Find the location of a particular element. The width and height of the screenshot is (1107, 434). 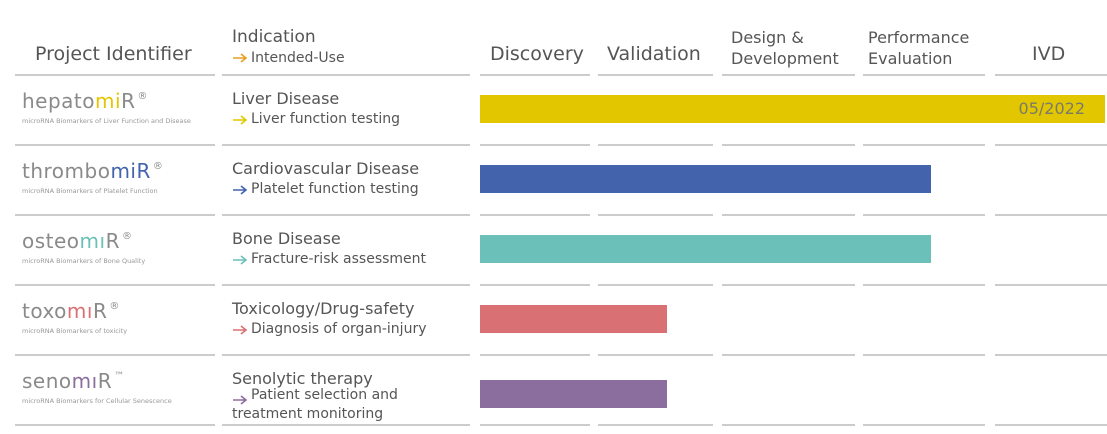

project-logo: senomıR ™ is located at coordinates (73, 381).